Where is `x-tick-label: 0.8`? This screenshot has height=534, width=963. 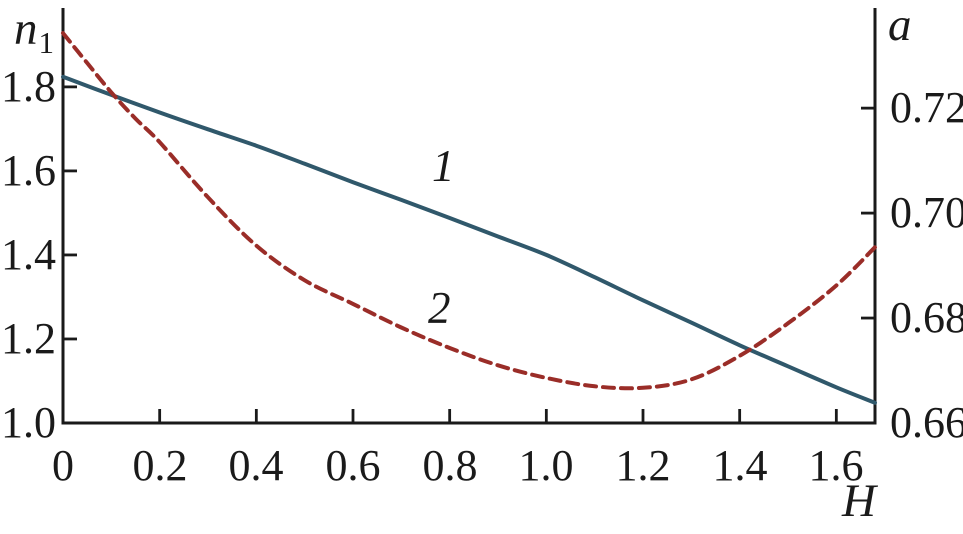
x-tick-label: 0.8 is located at coordinates (450, 465).